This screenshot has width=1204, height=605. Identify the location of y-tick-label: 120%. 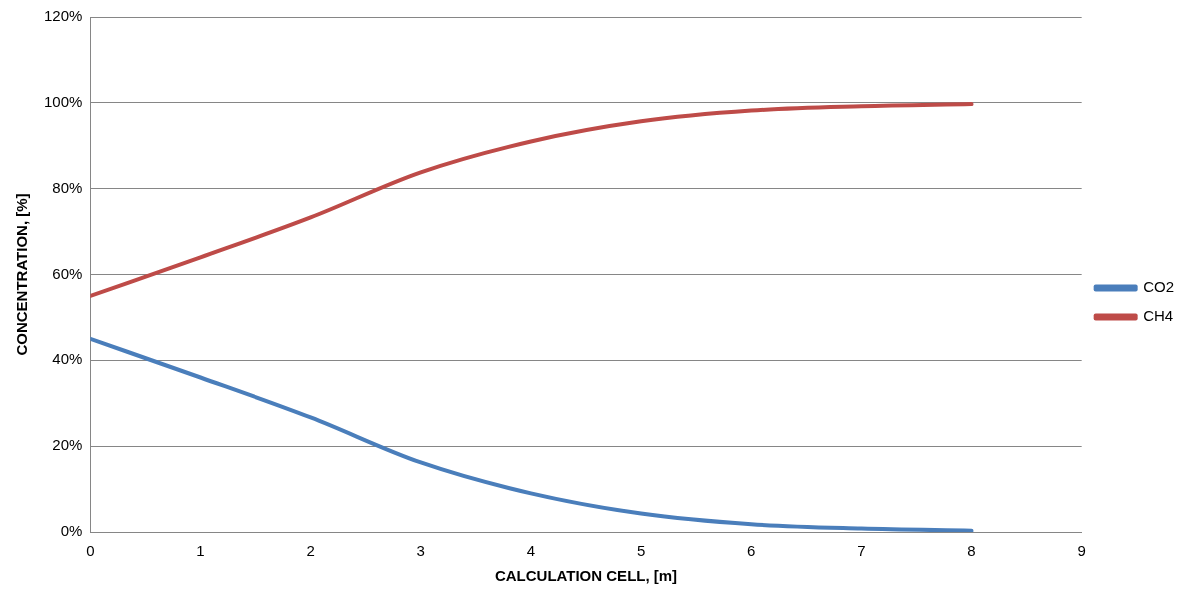
(63, 16).